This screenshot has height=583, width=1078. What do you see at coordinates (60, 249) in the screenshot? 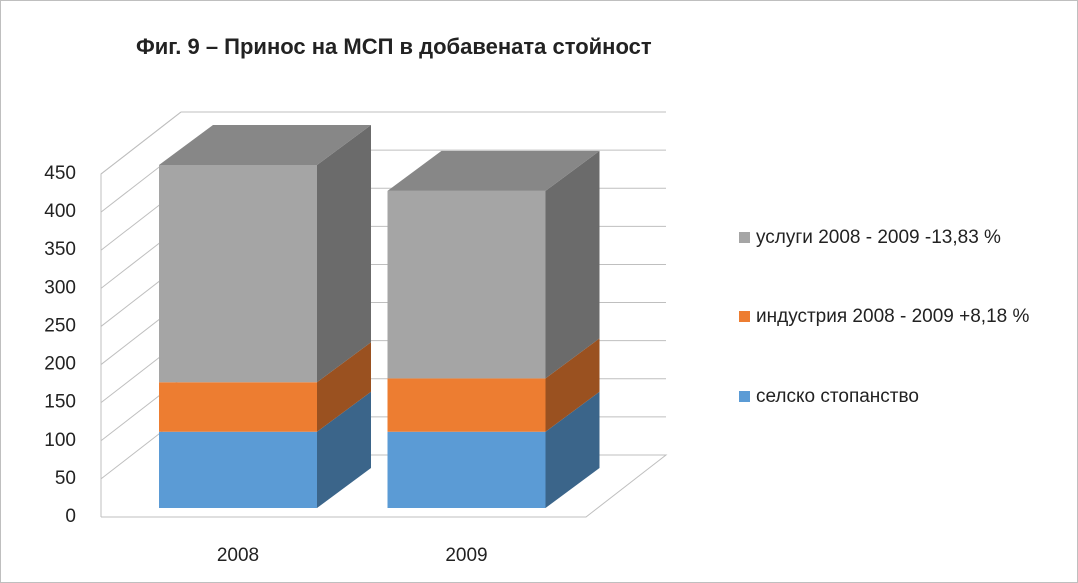
I see `y-tick-label: 350` at bounding box center [60, 249].